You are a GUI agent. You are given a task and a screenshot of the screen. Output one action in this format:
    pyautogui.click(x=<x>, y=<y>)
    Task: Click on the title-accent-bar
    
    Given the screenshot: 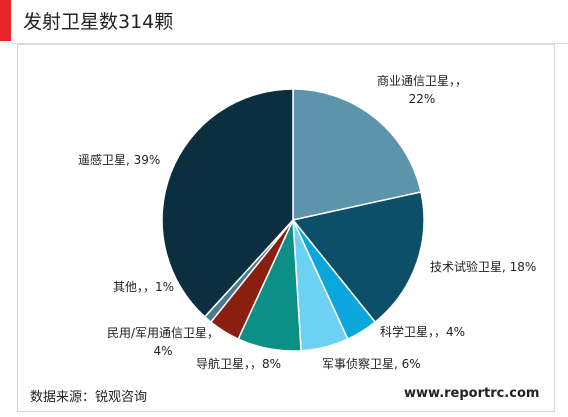 What is the action you would take?
    pyautogui.click(x=5, y=20)
    